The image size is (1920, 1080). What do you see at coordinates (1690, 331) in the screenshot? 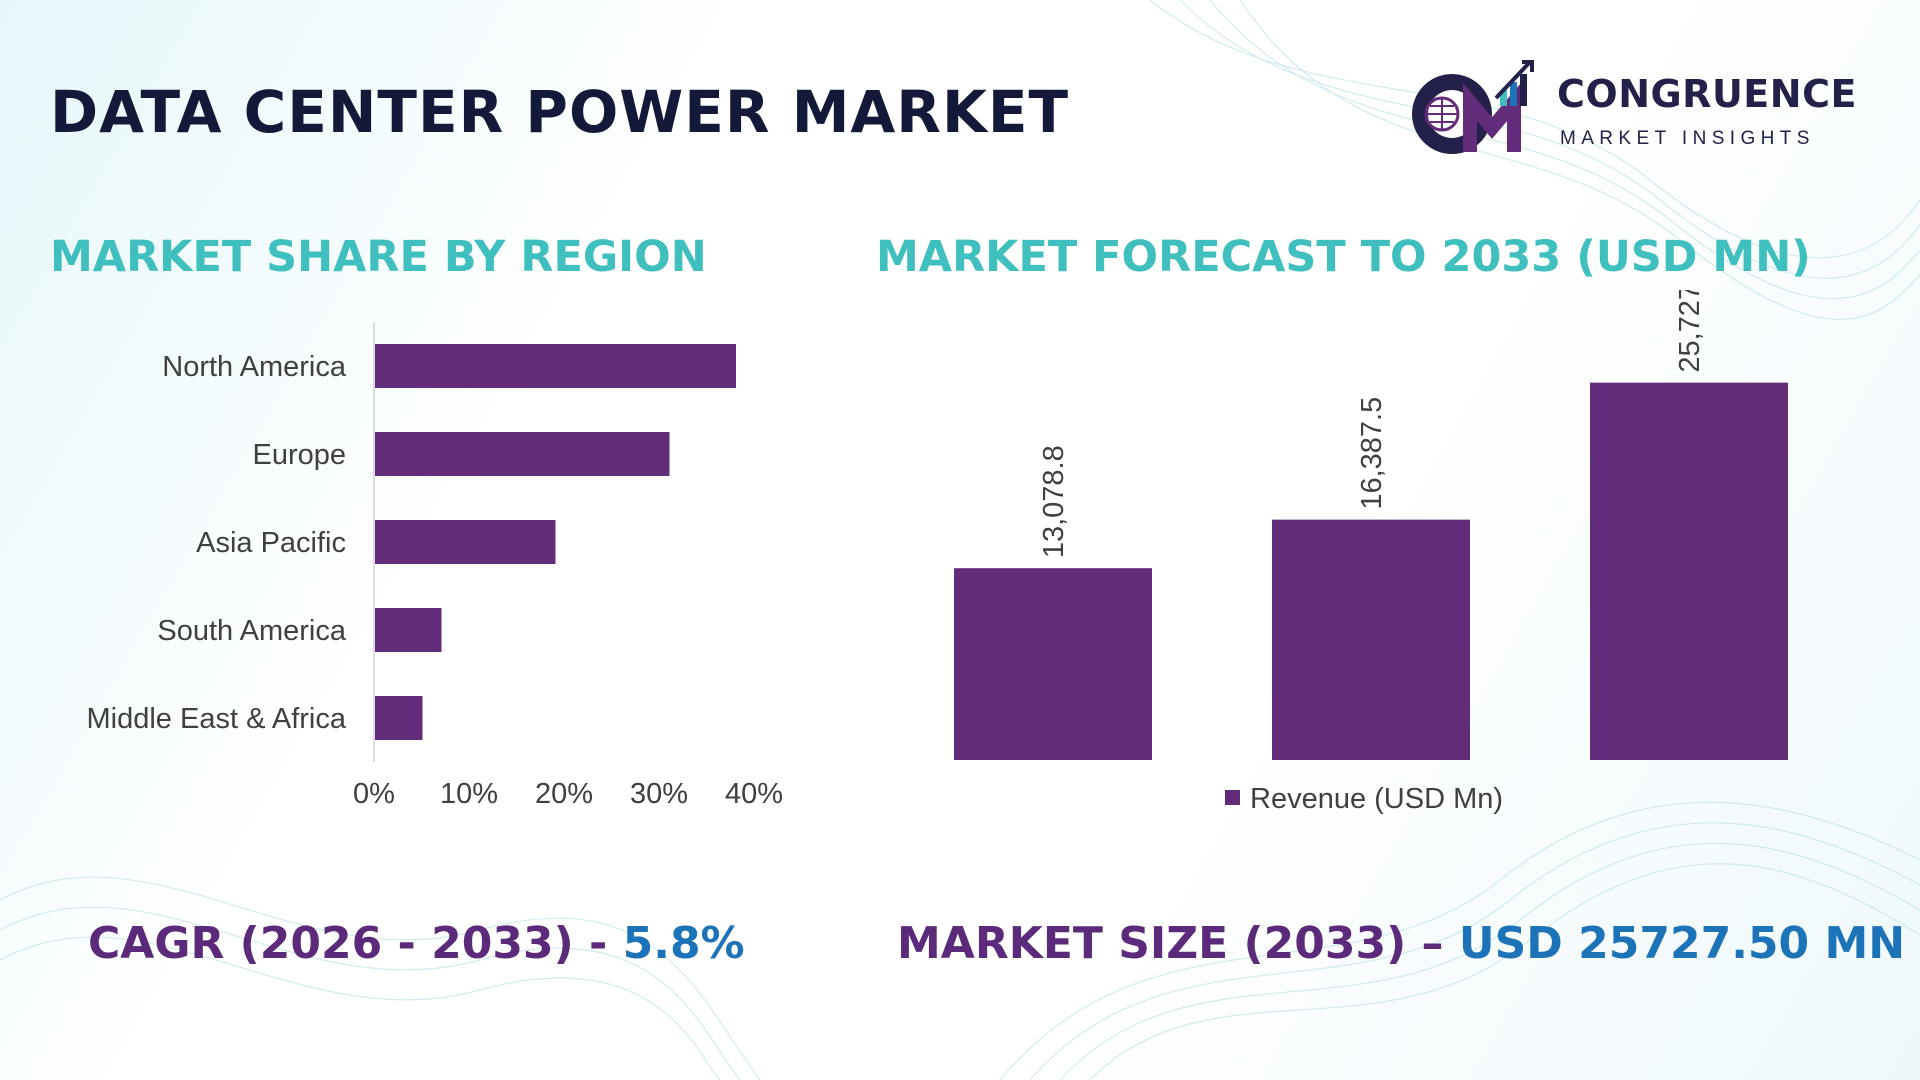
I see `data-label: 25,727.5` at bounding box center [1690, 331].